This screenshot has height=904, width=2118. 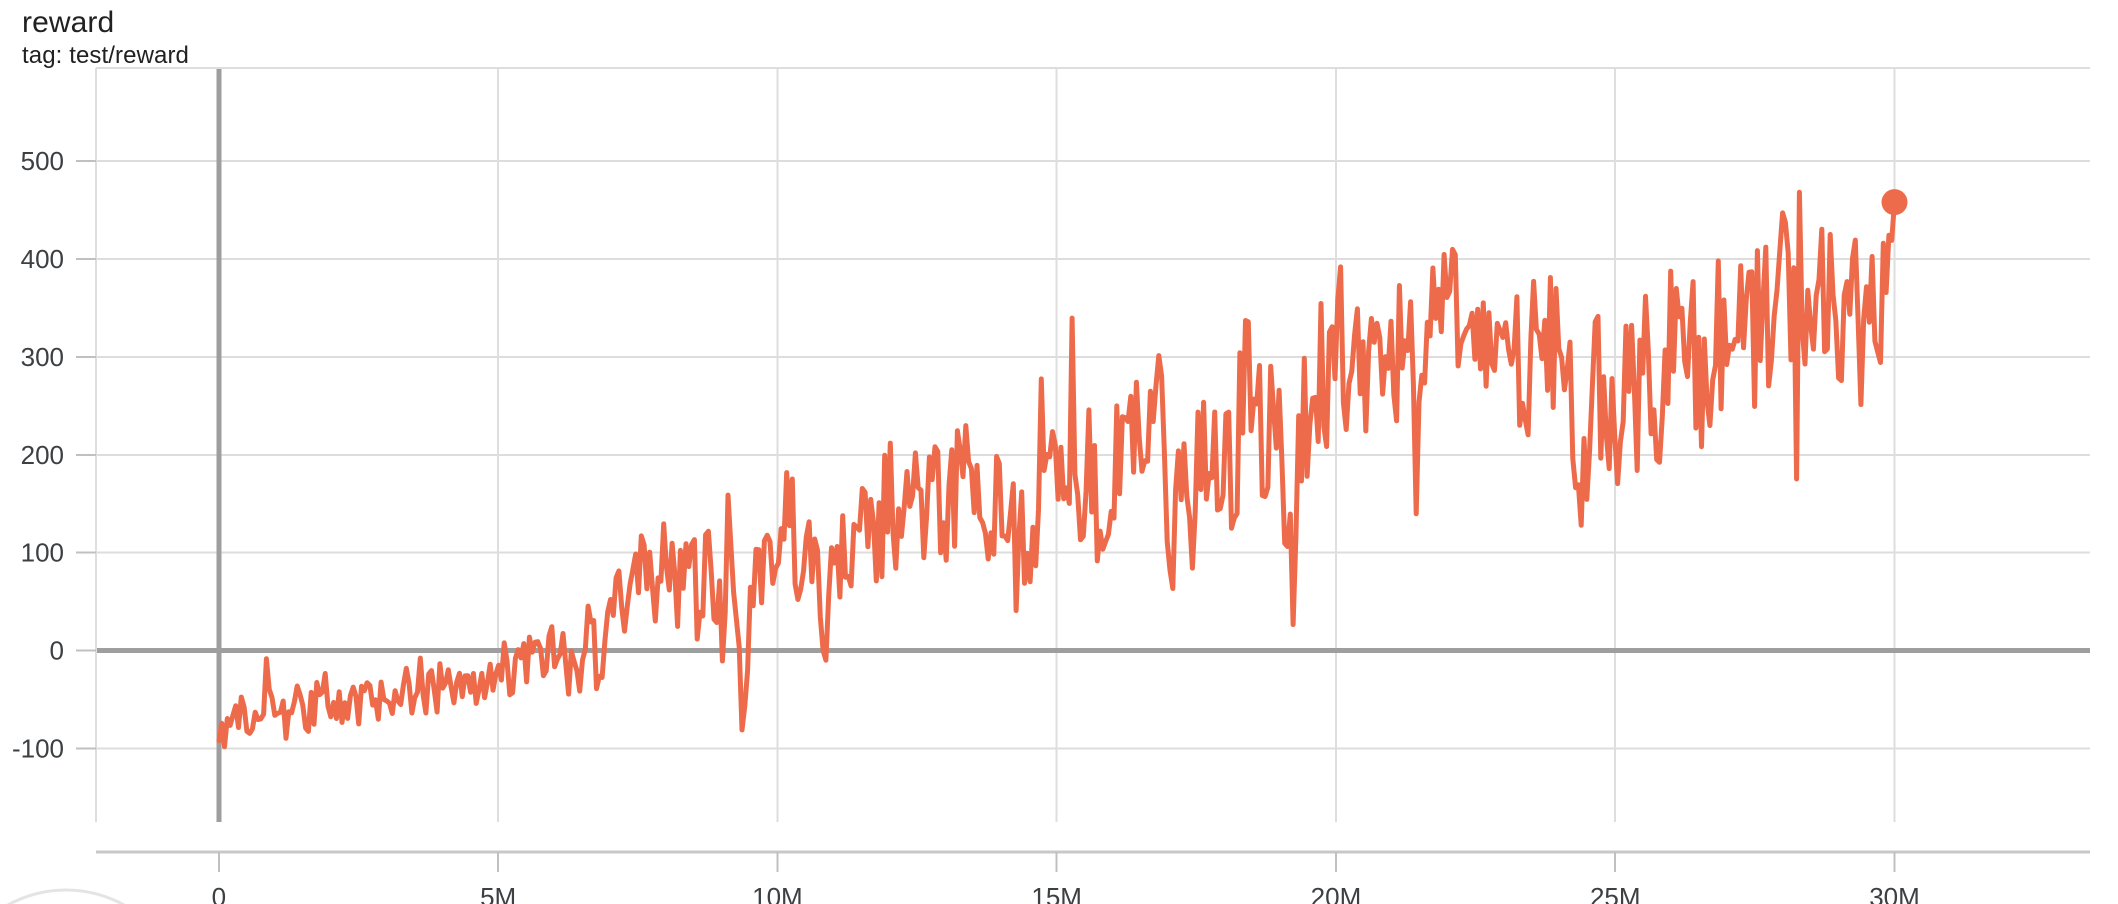 What do you see at coordinates (42, 161) in the screenshot?
I see `y-tick-label: 500` at bounding box center [42, 161].